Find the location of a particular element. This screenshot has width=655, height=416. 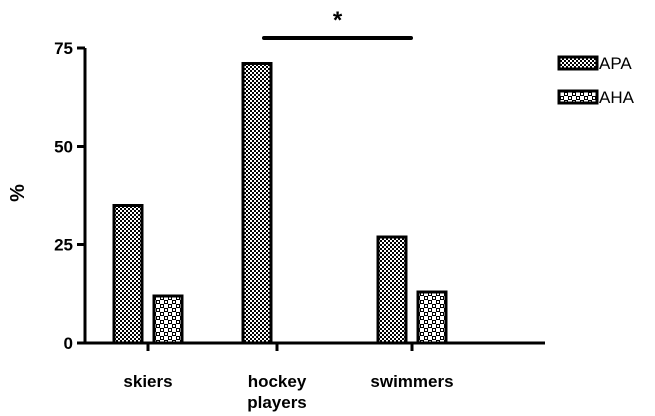

category-label: skiers is located at coordinates (147, 381).